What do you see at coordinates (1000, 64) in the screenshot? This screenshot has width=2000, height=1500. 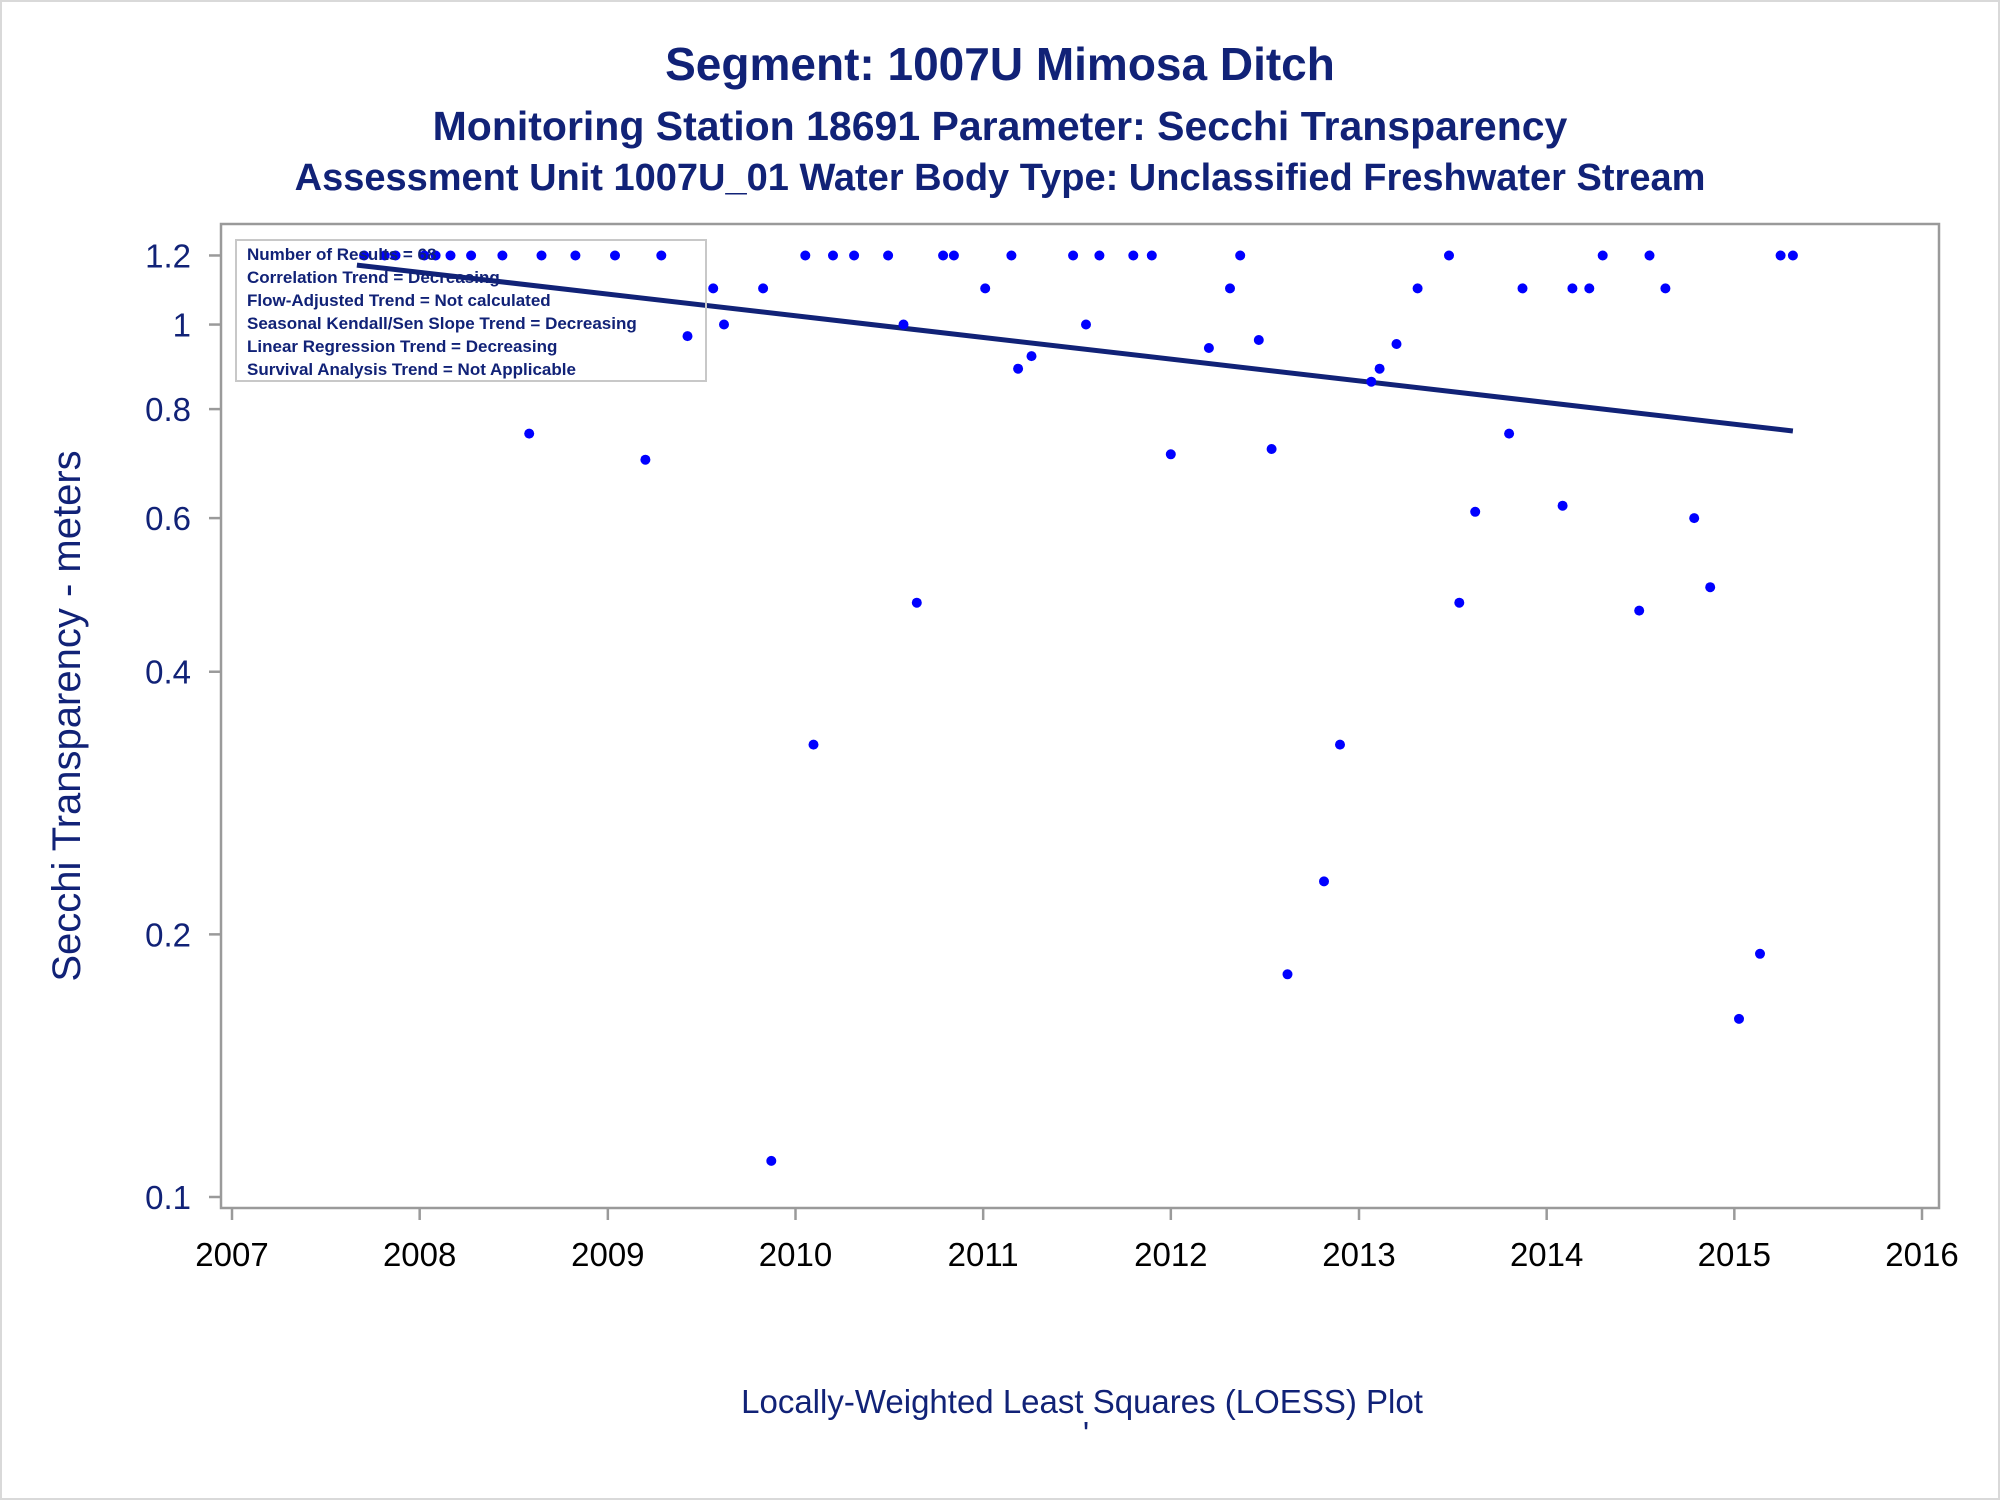 I see `chart-title: Segment: 1007U Mimosa Ditch` at bounding box center [1000, 64].